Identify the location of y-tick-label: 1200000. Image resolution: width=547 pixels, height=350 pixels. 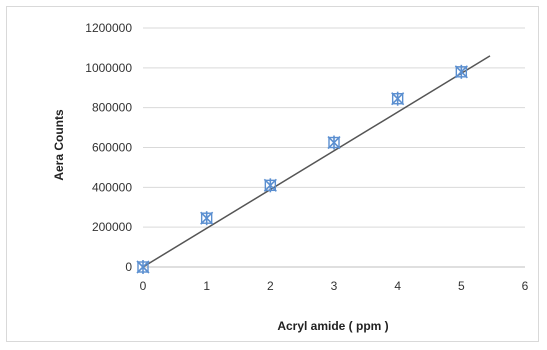
(108, 28).